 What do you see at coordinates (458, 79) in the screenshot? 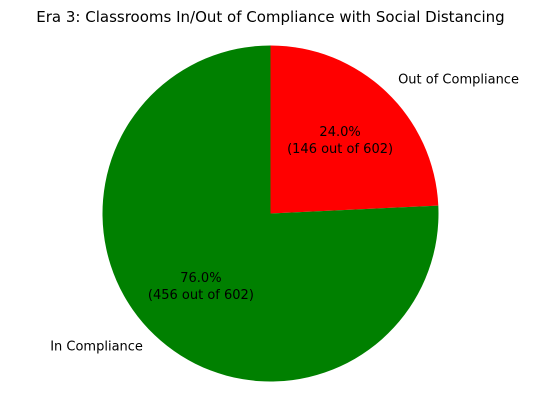
I see `slice-label-out-of-compliance: Out of Compliance` at bounding box center [458, 79].